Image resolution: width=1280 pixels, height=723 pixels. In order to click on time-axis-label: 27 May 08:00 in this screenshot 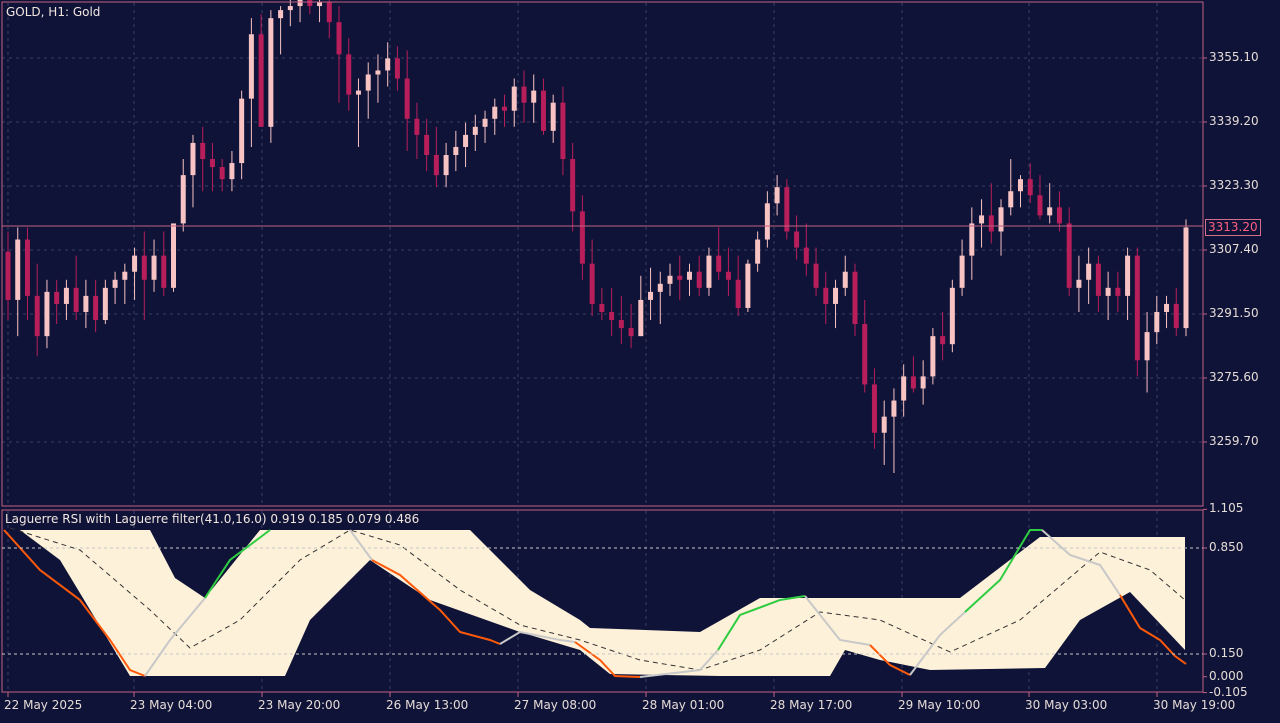, I will do `click(555, 705)`.